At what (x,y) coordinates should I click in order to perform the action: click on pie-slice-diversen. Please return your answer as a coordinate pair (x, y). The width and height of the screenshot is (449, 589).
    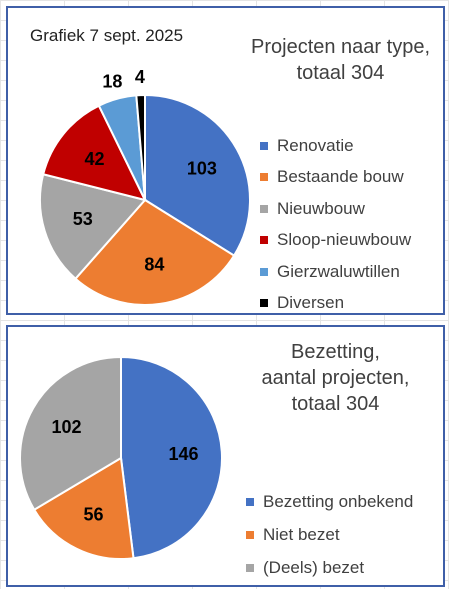
    Looking at the image, I should click on (140, 147).